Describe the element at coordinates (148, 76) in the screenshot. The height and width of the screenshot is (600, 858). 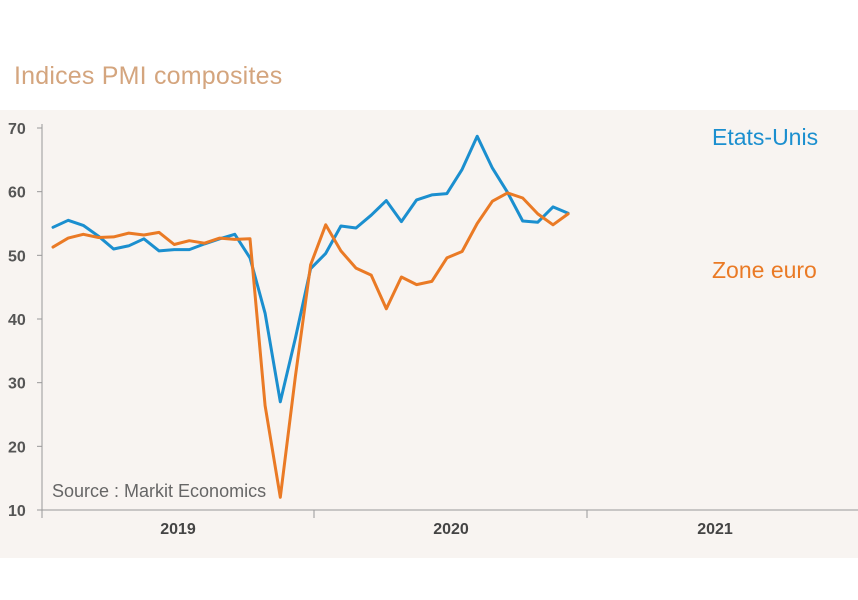
I see `chart-title: Indices PMI composites` at that location.